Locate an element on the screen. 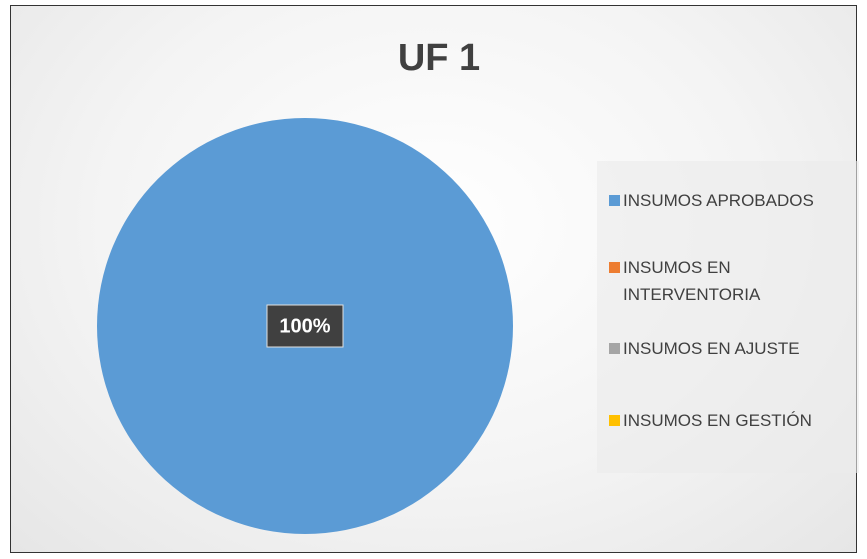  chart-title: UF 1 is located at coordinates (439, 58).